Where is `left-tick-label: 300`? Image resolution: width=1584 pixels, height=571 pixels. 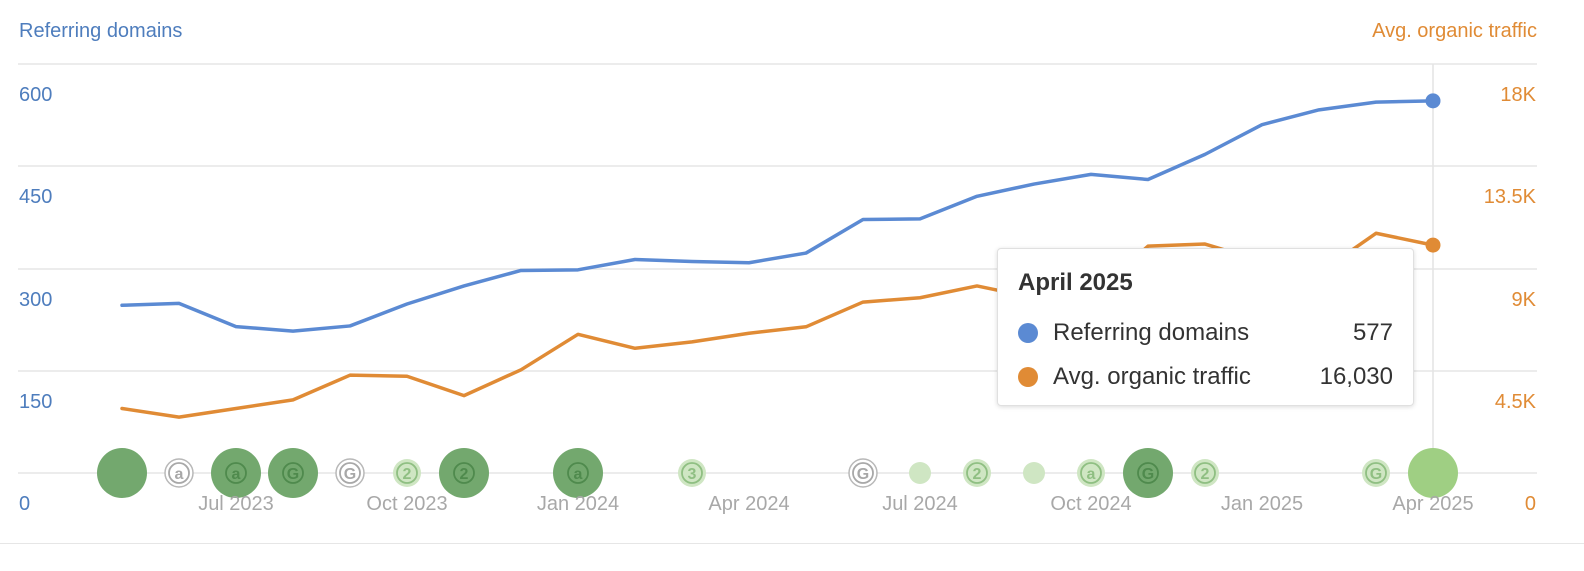 left-tick-label: 300 is located at coordinates (35, 300).